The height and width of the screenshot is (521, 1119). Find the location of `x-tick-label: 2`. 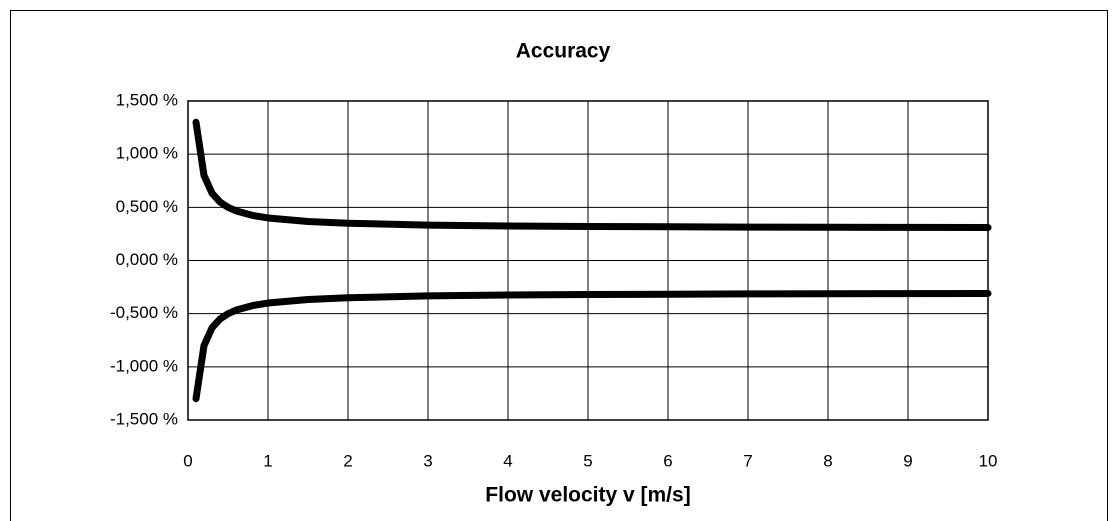

x-tick-label: 2 is located at coordinates (347, 460).